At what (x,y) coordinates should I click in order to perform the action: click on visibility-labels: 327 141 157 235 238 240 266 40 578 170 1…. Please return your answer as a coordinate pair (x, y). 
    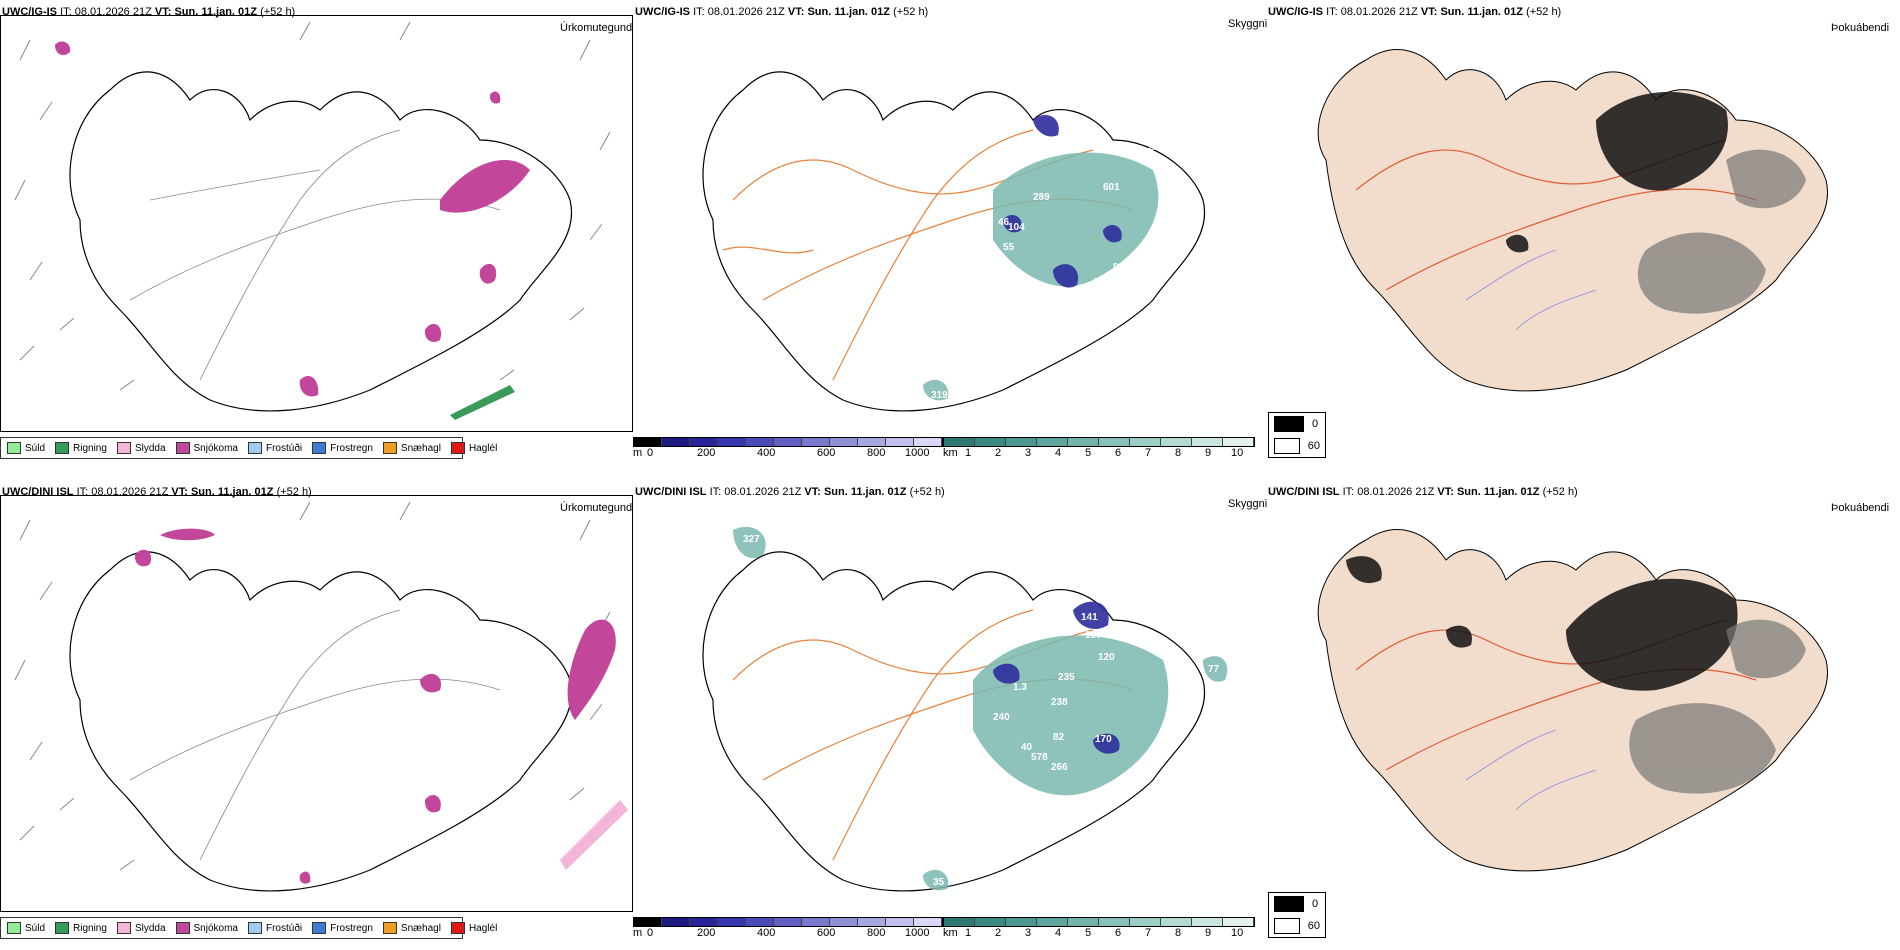
    Looking at the image, I should click on (981, 711).